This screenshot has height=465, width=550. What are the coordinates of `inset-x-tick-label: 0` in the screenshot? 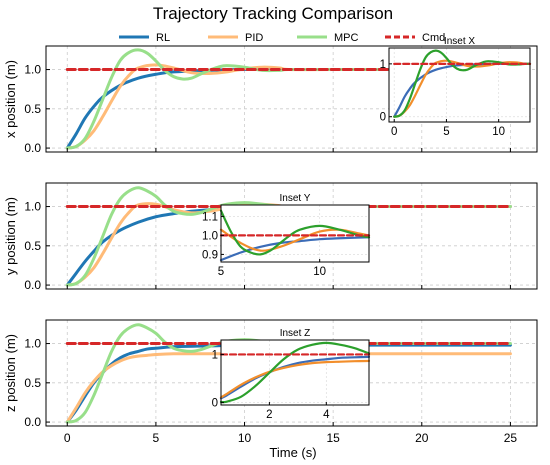 It's located at (394, 132).